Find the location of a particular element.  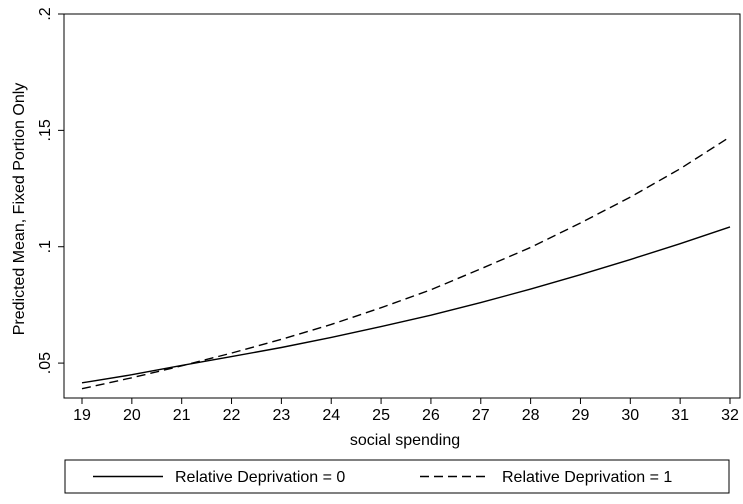

y-tick-label: .05 is located at coordinates (45, 363).